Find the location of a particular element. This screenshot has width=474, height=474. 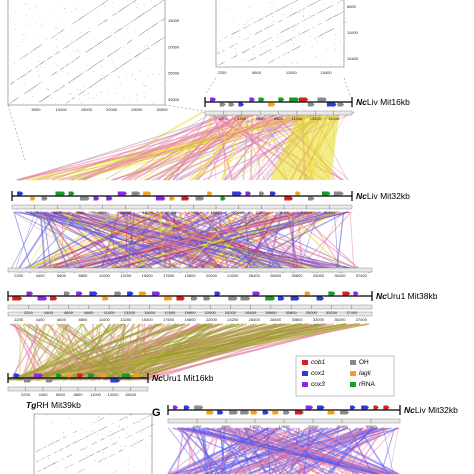

tick-label: 10000 is located at coordinates (62, 109).